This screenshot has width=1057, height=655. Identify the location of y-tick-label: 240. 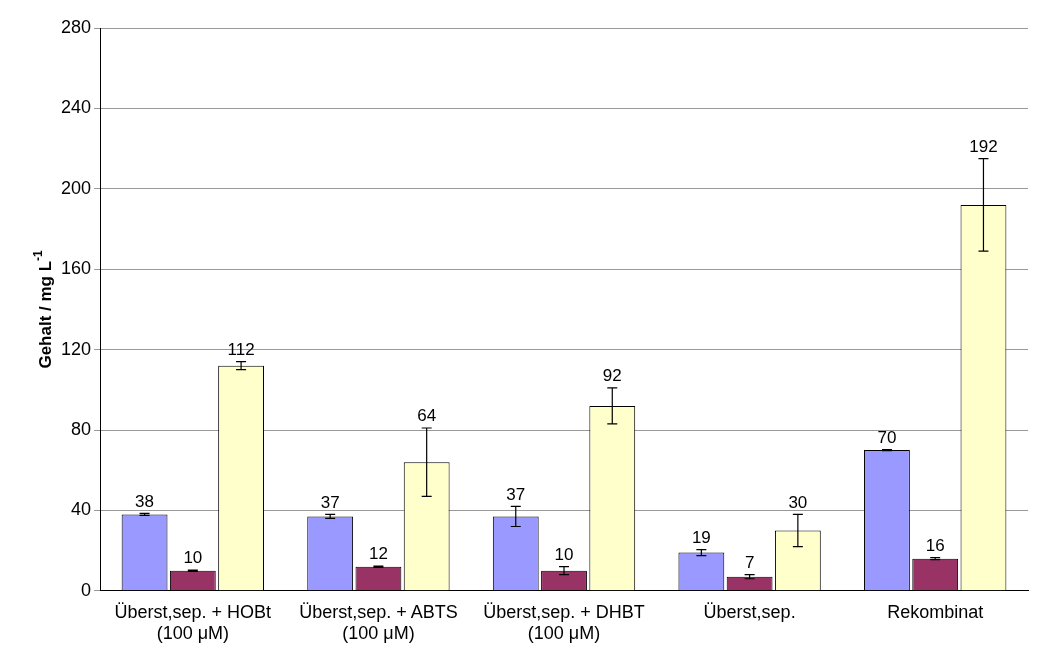
(76, 107).